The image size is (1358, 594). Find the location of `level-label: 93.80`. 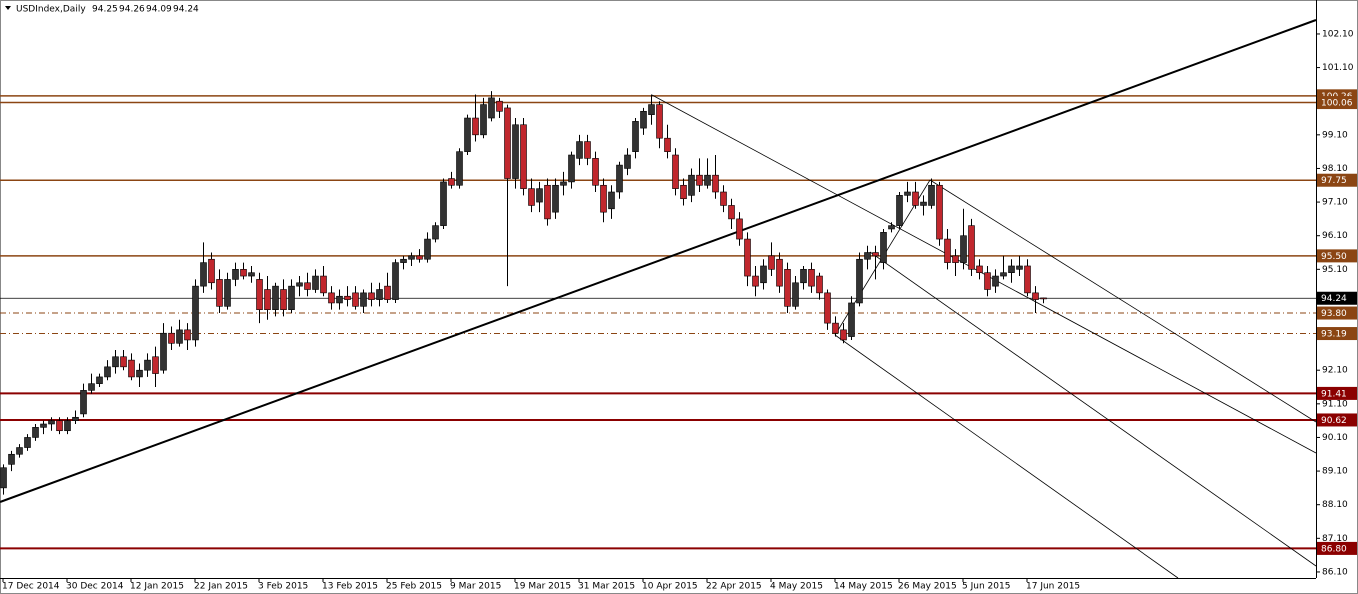

level-label: 93.80 is located at coordinates (1334, 314).